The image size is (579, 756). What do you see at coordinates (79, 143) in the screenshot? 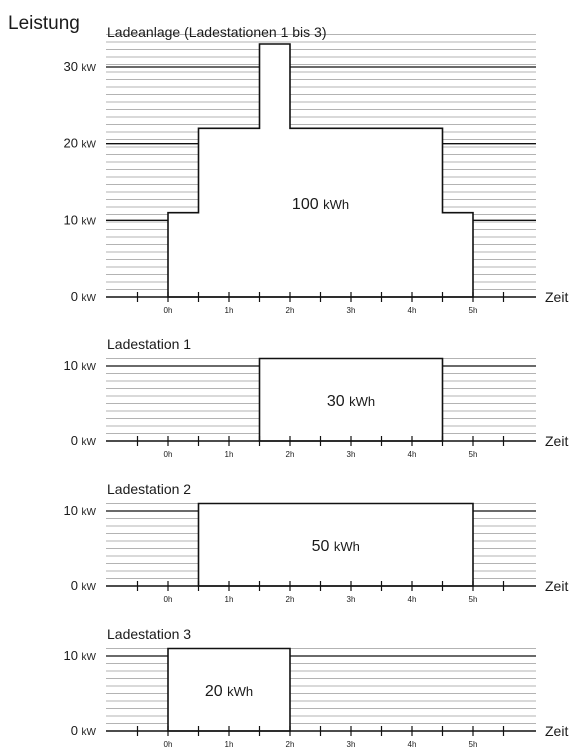
I see `y-tick-label-20: 20 kW` at bounding box center [79, 143].